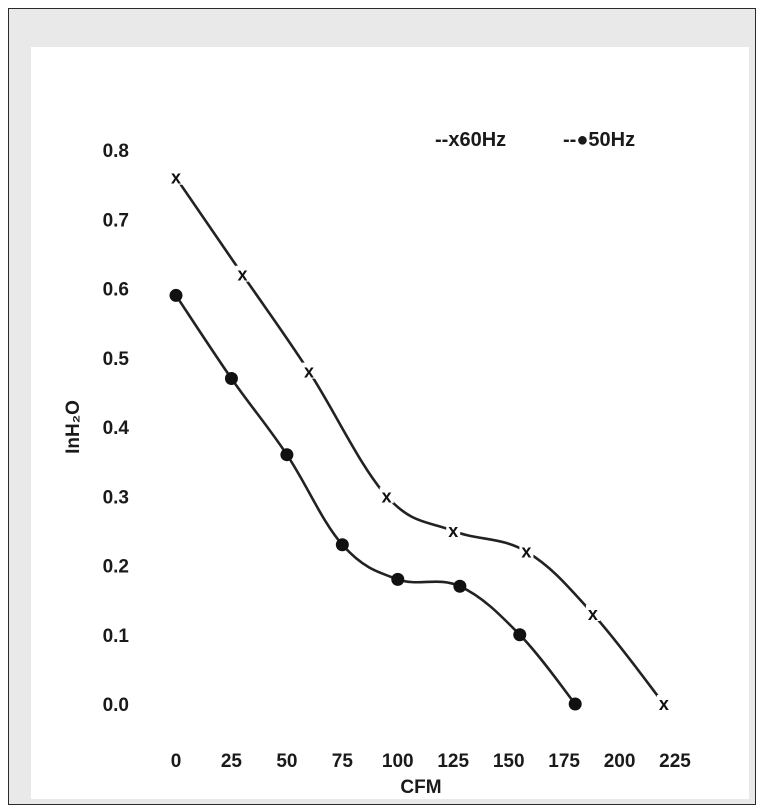  What do you see at coordinates (431, 761) in the screenshot?
I see `x-axis-ticks: 0 25 50 75 100 125 150 175 200 225` at bounding box center [431, 761].